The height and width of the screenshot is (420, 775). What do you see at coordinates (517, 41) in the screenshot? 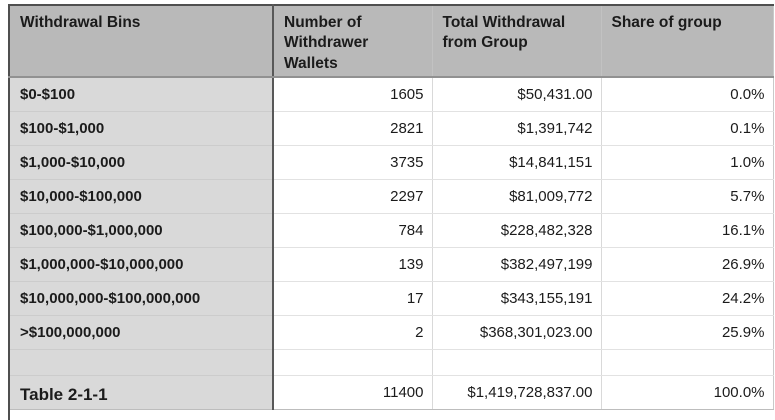
I see `col-header-total-withdrawal-from-group: Total Withdrawal from Group` at bounding box center [517, 41].